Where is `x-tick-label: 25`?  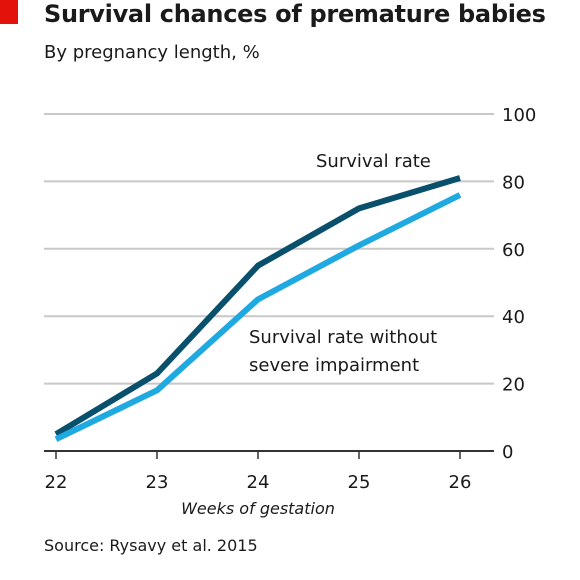
x-tick-label: 25 is located at coordinates (359, 482).